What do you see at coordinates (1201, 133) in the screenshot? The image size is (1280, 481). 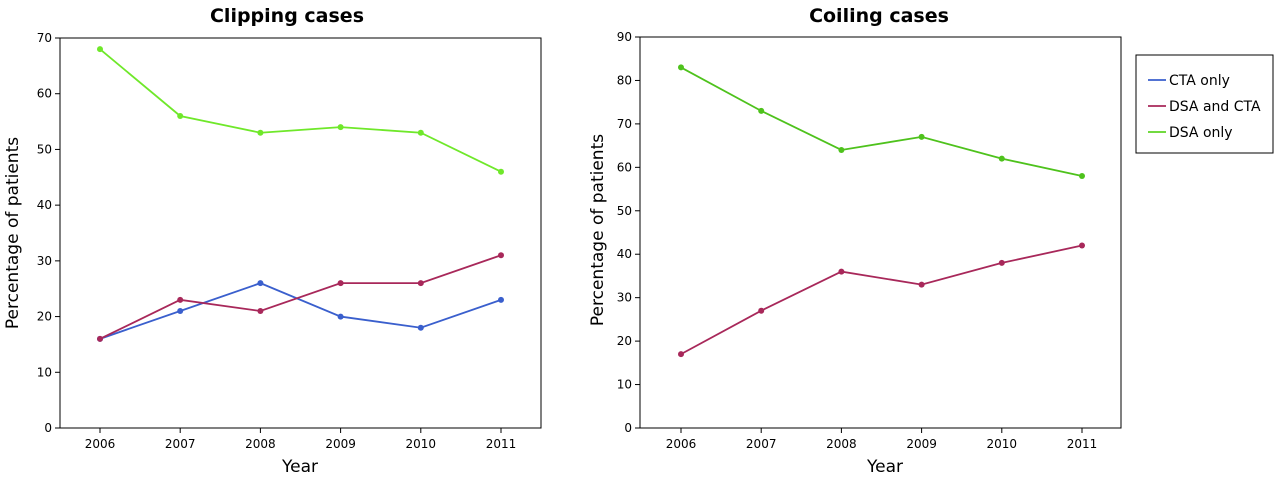 I see `legend-label: DSA only` at bounding box center [1201, 133].